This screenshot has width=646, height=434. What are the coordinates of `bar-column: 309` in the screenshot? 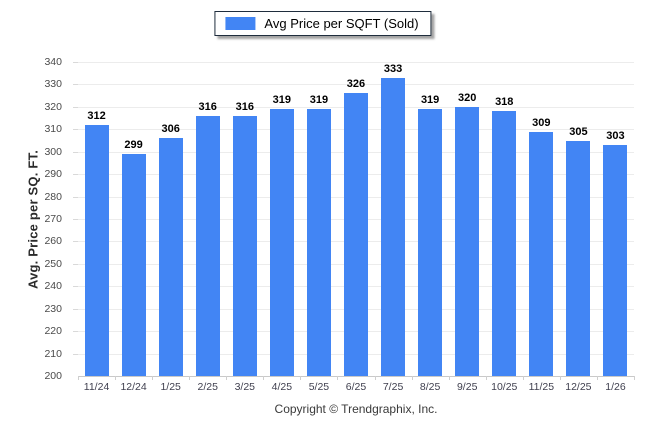 It's located at (541, 246).